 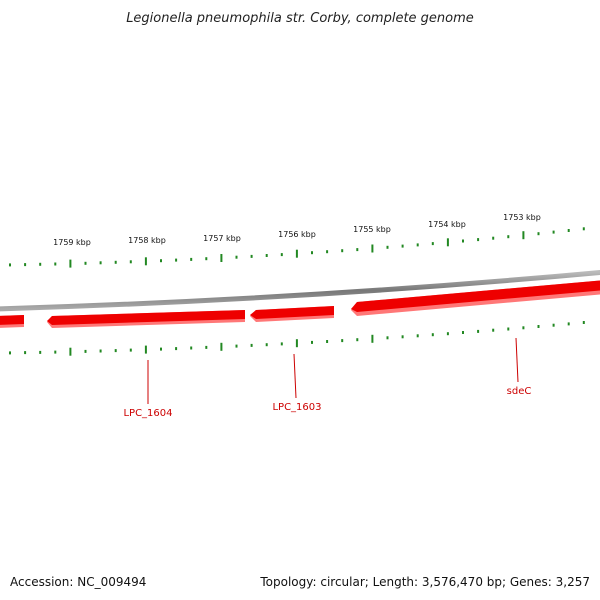 I want to click on gene-labels: LPC_1604 LPC_1603 sdeC, so click(x=327, y=402).